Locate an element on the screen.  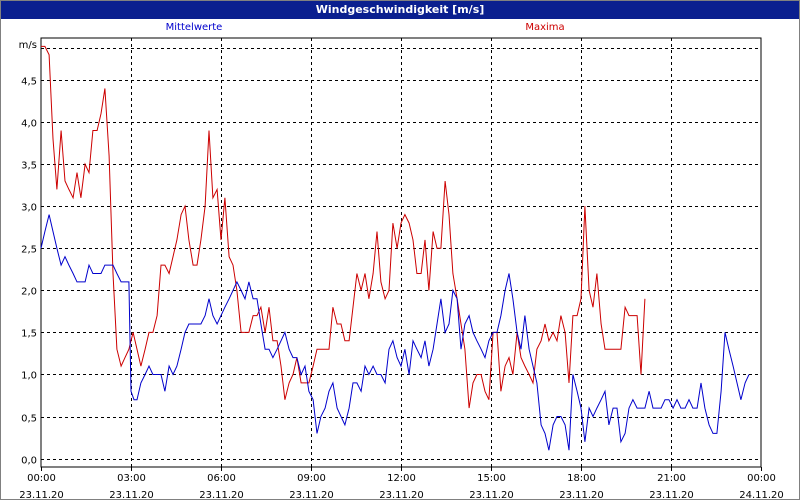
y-tick-label: 4,0 is located at coordinates (29, 124).